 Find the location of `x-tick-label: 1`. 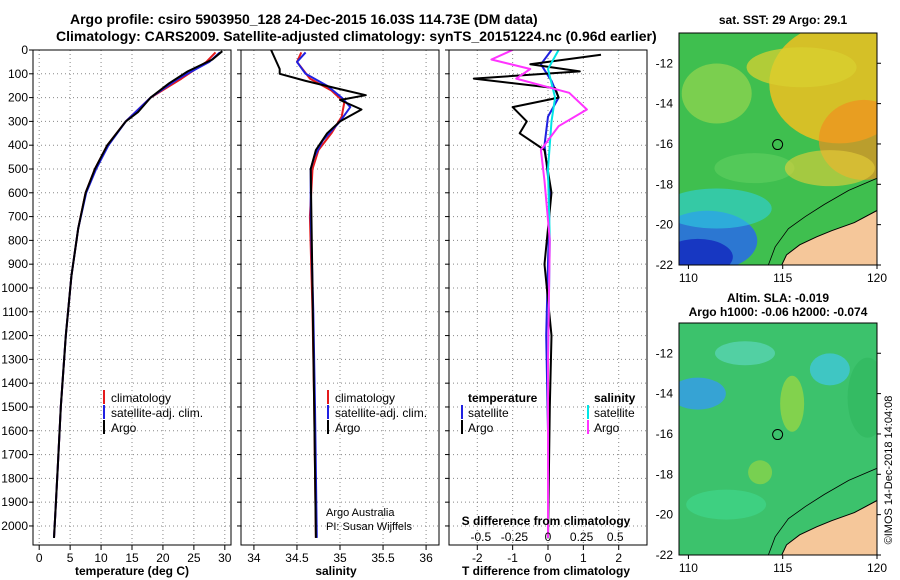

x-tick-label: 1 is located at coordinates (583, 558).